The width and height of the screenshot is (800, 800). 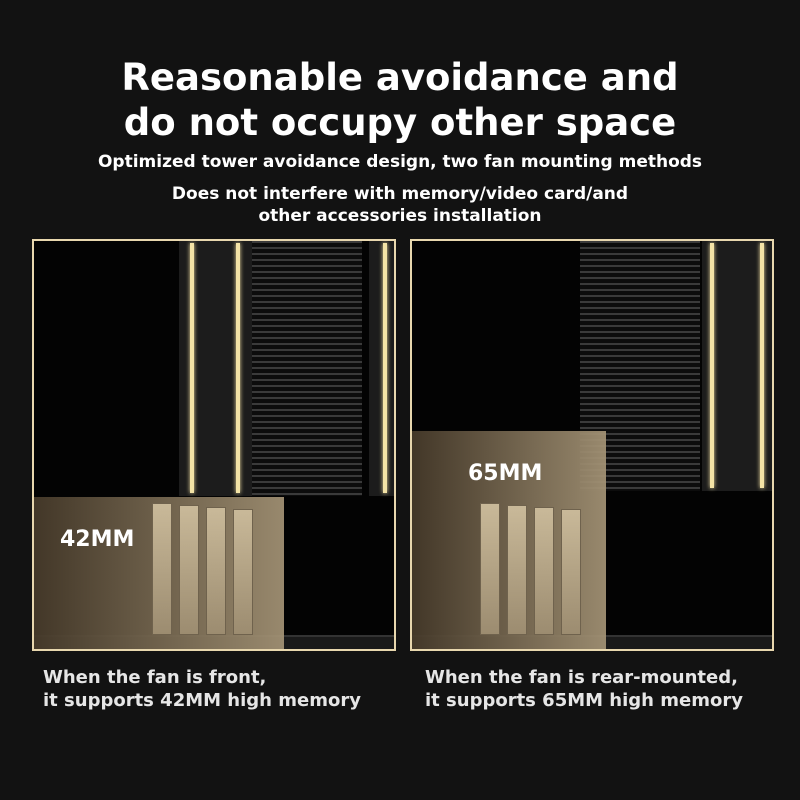 I want to click on caption-line-2: it supports 42MM high memory, so click(x=202, y=700).